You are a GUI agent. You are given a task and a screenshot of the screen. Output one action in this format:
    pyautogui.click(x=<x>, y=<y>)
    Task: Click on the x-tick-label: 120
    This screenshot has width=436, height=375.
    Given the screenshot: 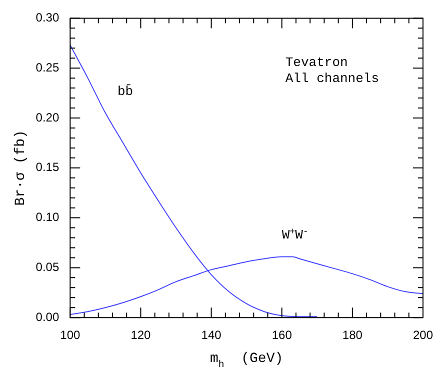 What is the action you would take?
    pyautogui.click(x=141, y=335)
    